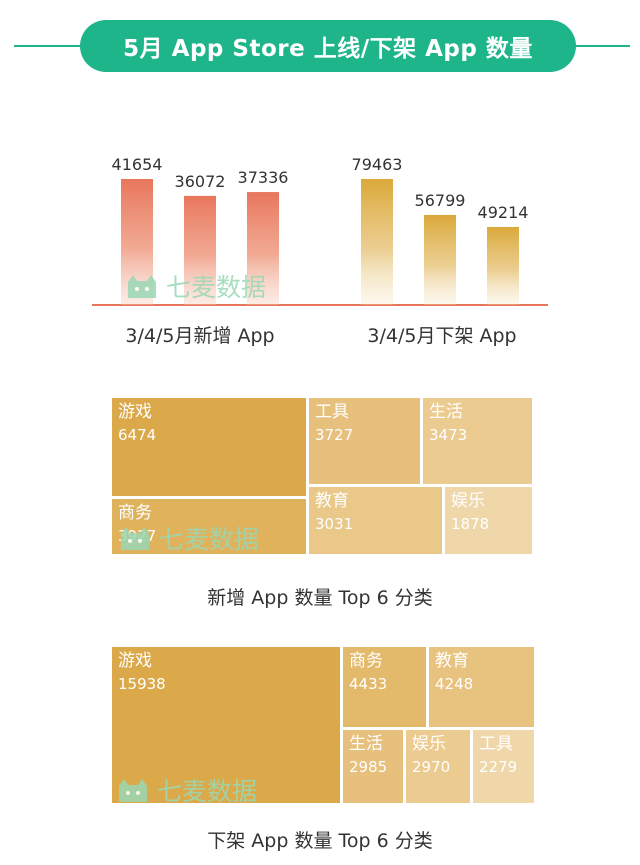  Describe the element at coordinates (209, 447) in the screenshot. I see `new-apps-treemap-cell-1: 游戏 6474` at that location.